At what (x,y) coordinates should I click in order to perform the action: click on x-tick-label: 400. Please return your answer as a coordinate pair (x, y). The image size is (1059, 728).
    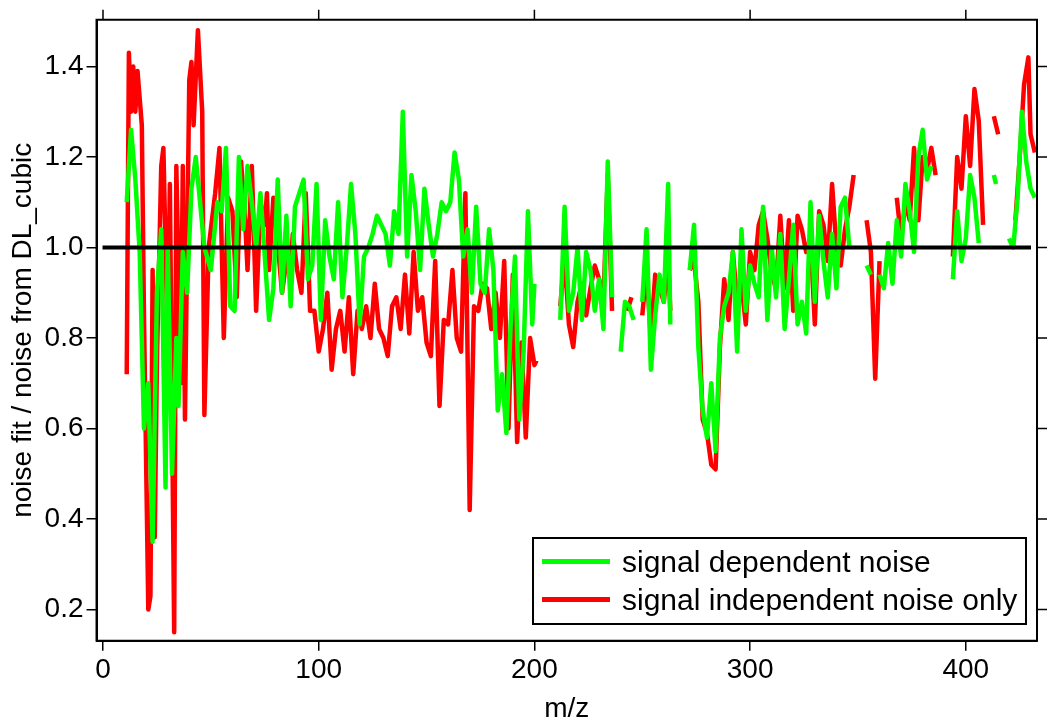
    Looking at the image, I should click on (966, 669).